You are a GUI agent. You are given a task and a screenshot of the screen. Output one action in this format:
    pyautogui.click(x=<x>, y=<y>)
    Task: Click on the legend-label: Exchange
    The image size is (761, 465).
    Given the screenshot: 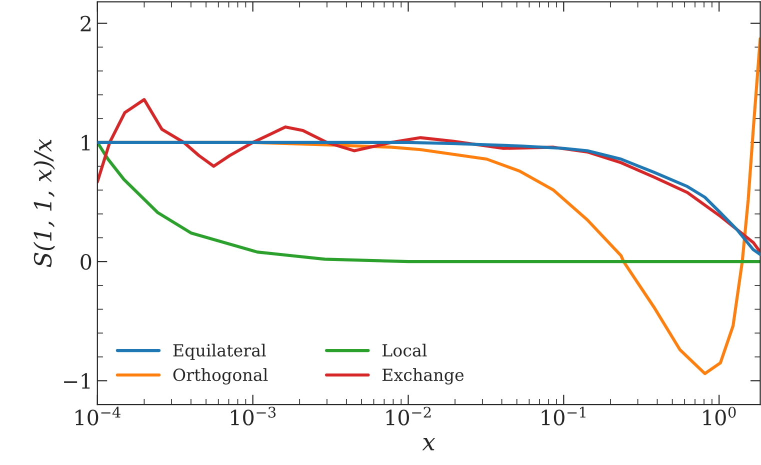 What is the action you would take?
    pyautogui.click(x=423, y=376)
    